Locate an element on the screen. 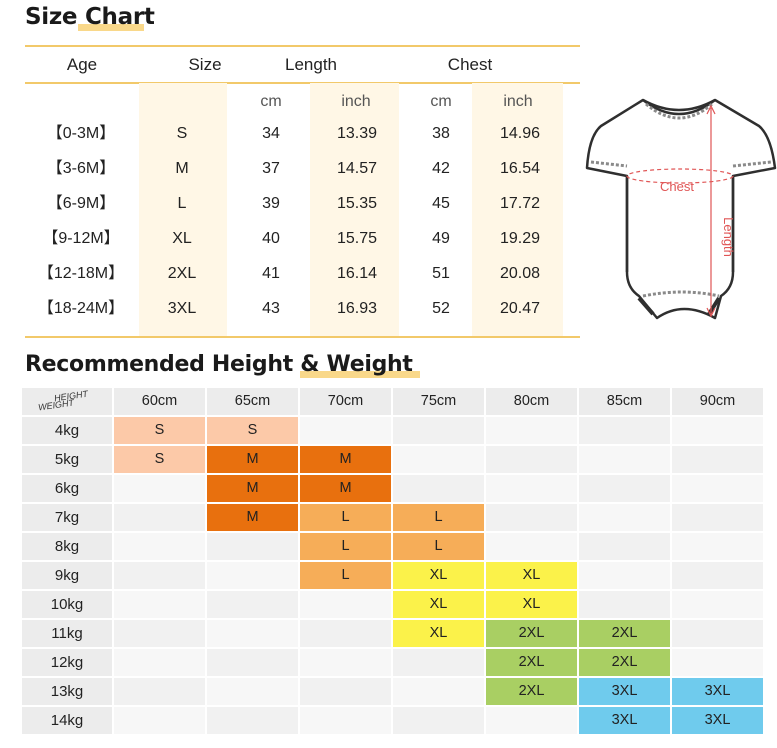 The height and width of the screenshot is (748, 777). size-cell-chest-inch: 20.08 is located at coordinates (520, 273).